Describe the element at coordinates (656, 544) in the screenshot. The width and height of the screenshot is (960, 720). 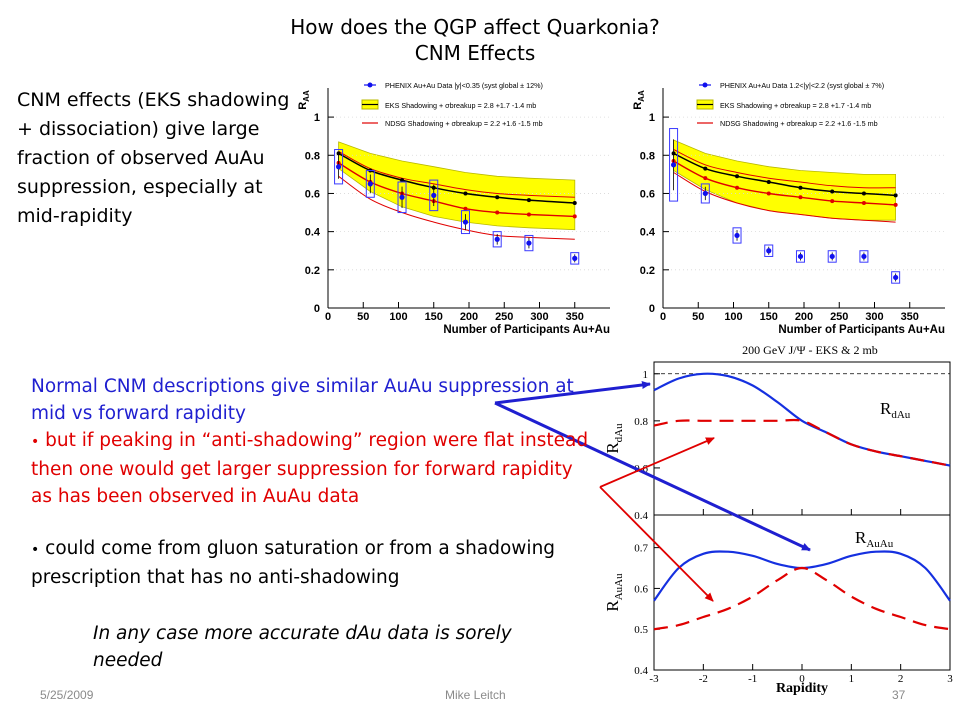
I see `red-arrow-to-rauau` at that location.